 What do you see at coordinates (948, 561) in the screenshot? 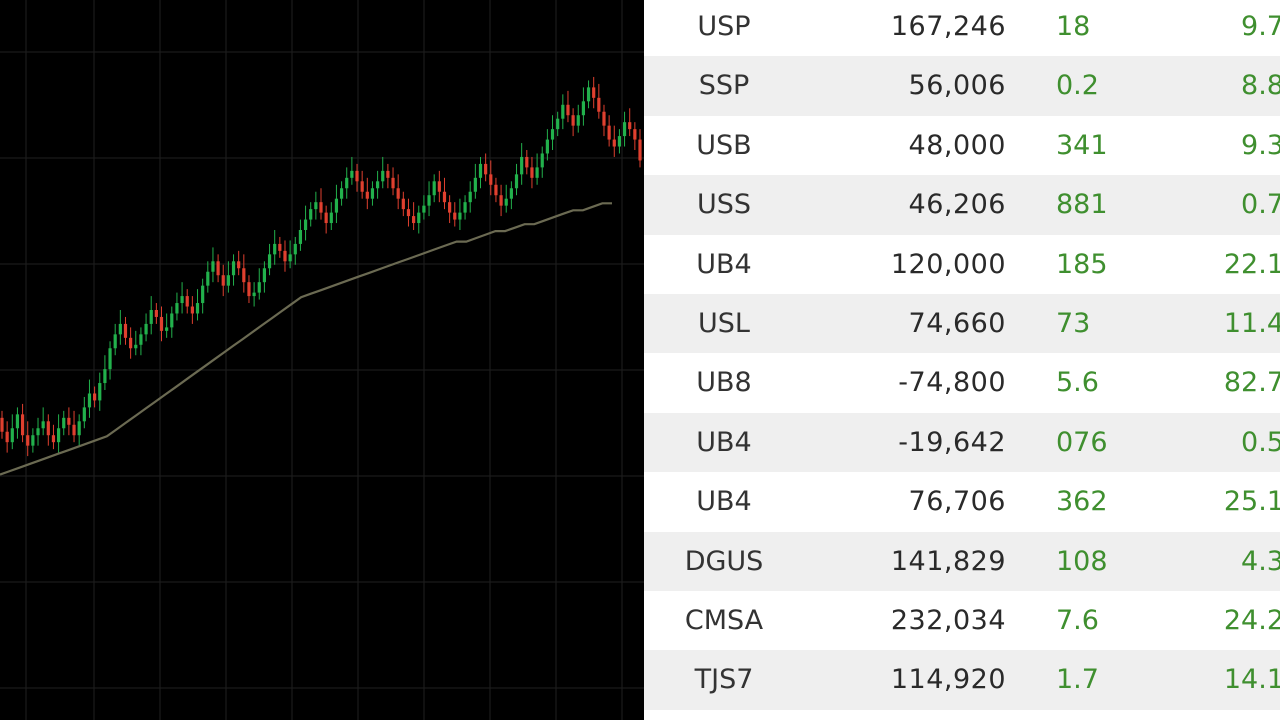
I see `value-cell: 141,829` at bounding box center [948, 561].